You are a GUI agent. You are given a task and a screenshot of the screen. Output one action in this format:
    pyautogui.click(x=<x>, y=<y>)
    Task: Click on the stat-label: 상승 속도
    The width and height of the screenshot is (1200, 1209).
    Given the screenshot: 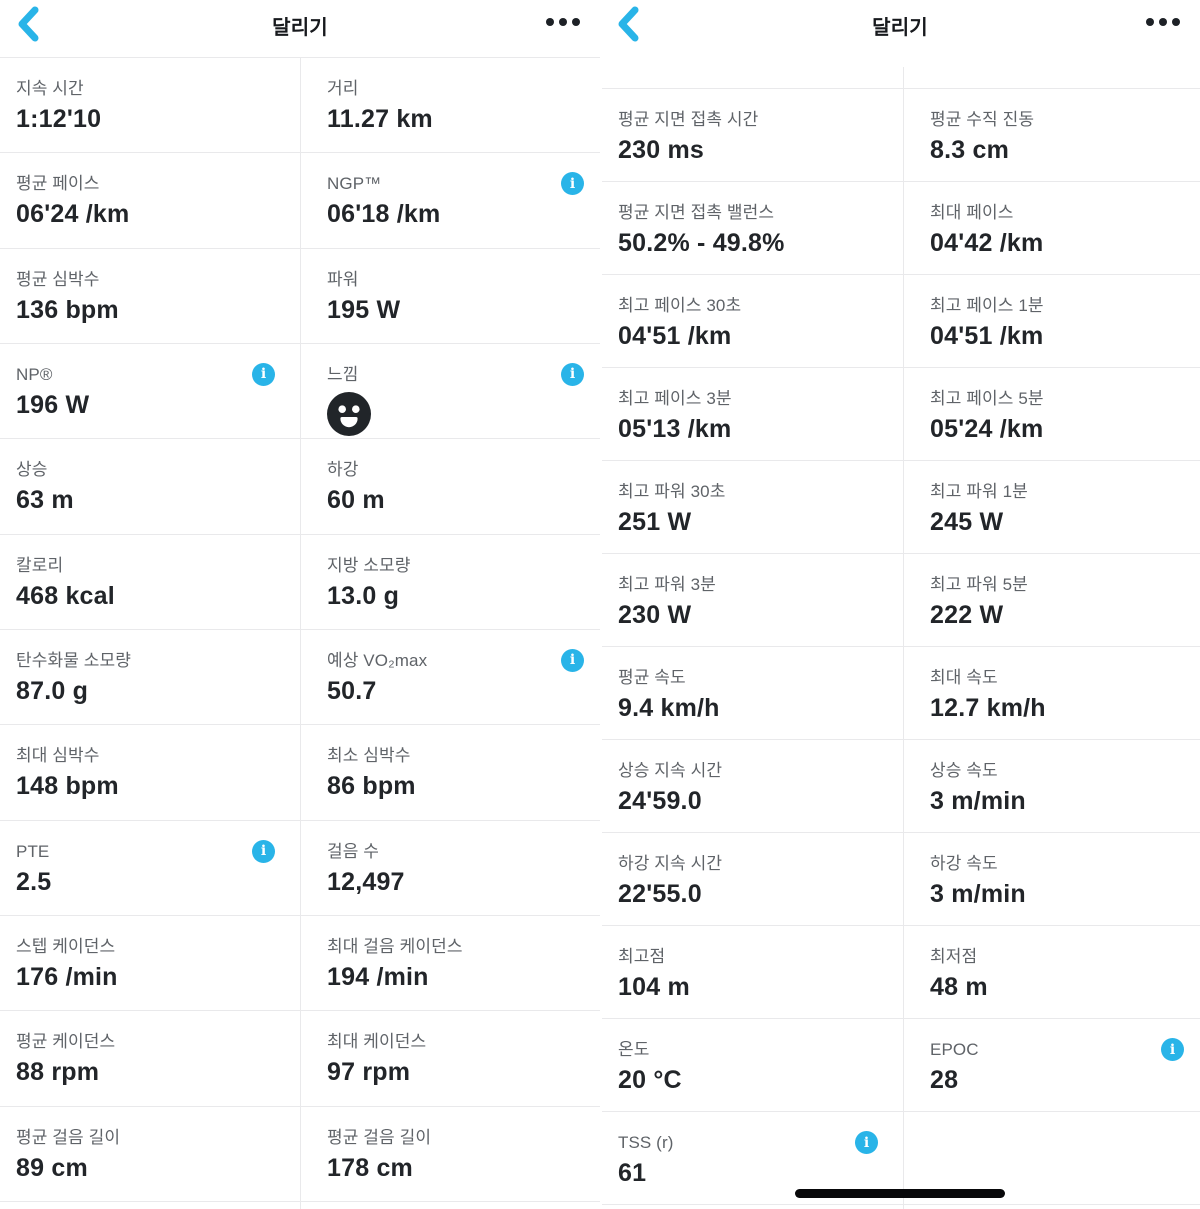 What is the action you would take?
    pyautogui.click(x=964, y=770)
    